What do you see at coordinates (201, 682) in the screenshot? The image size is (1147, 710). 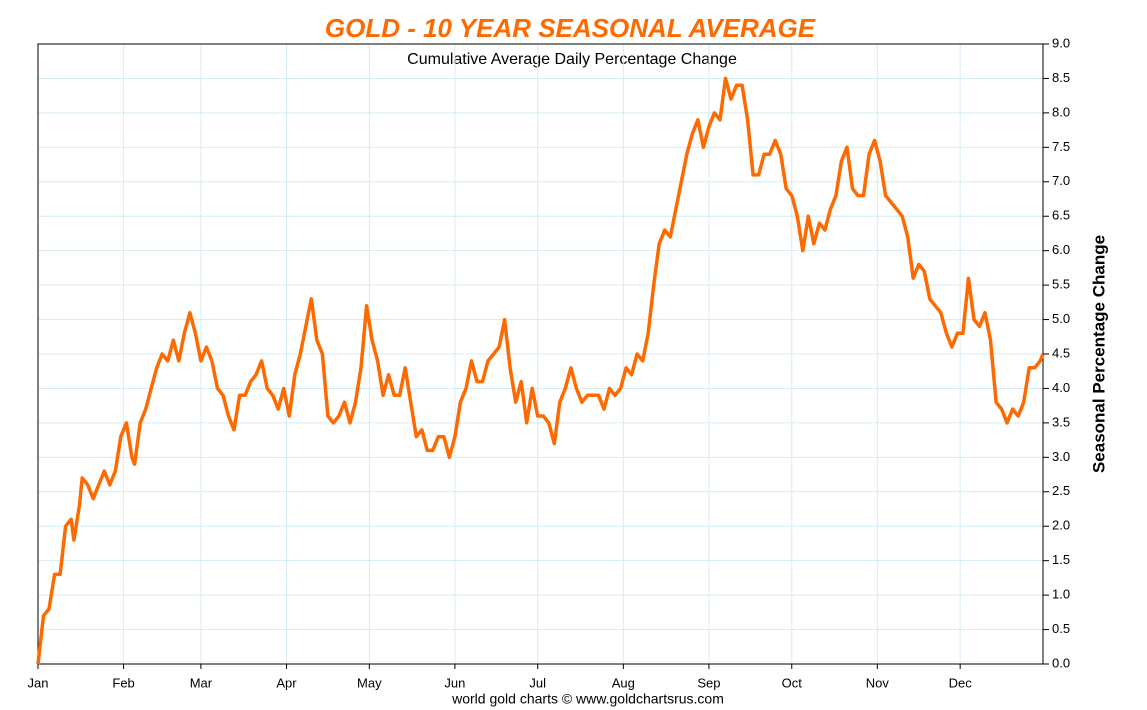 I see `x-tick-label: Mar` at bounding box center [201, 682].